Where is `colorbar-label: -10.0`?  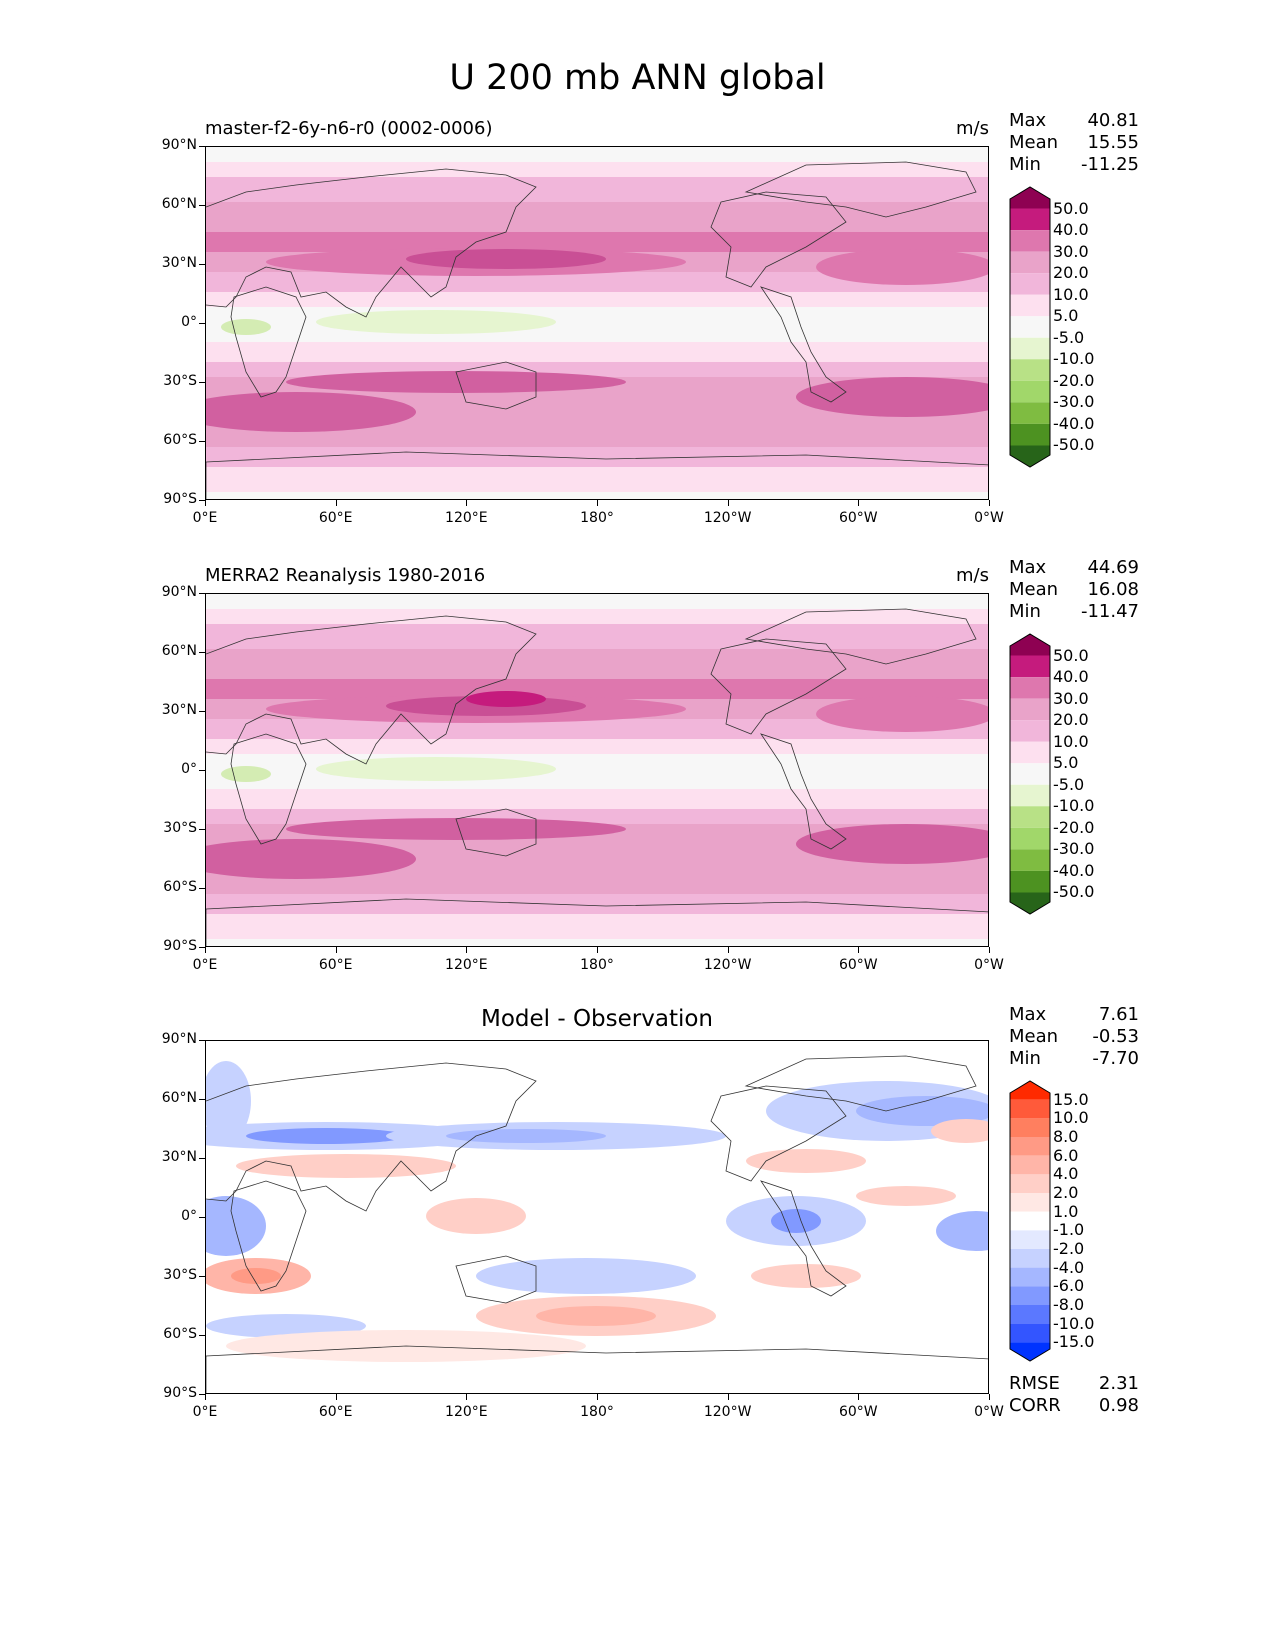 colorbar-label: -10.0 is located at coordinates (1074, 806).